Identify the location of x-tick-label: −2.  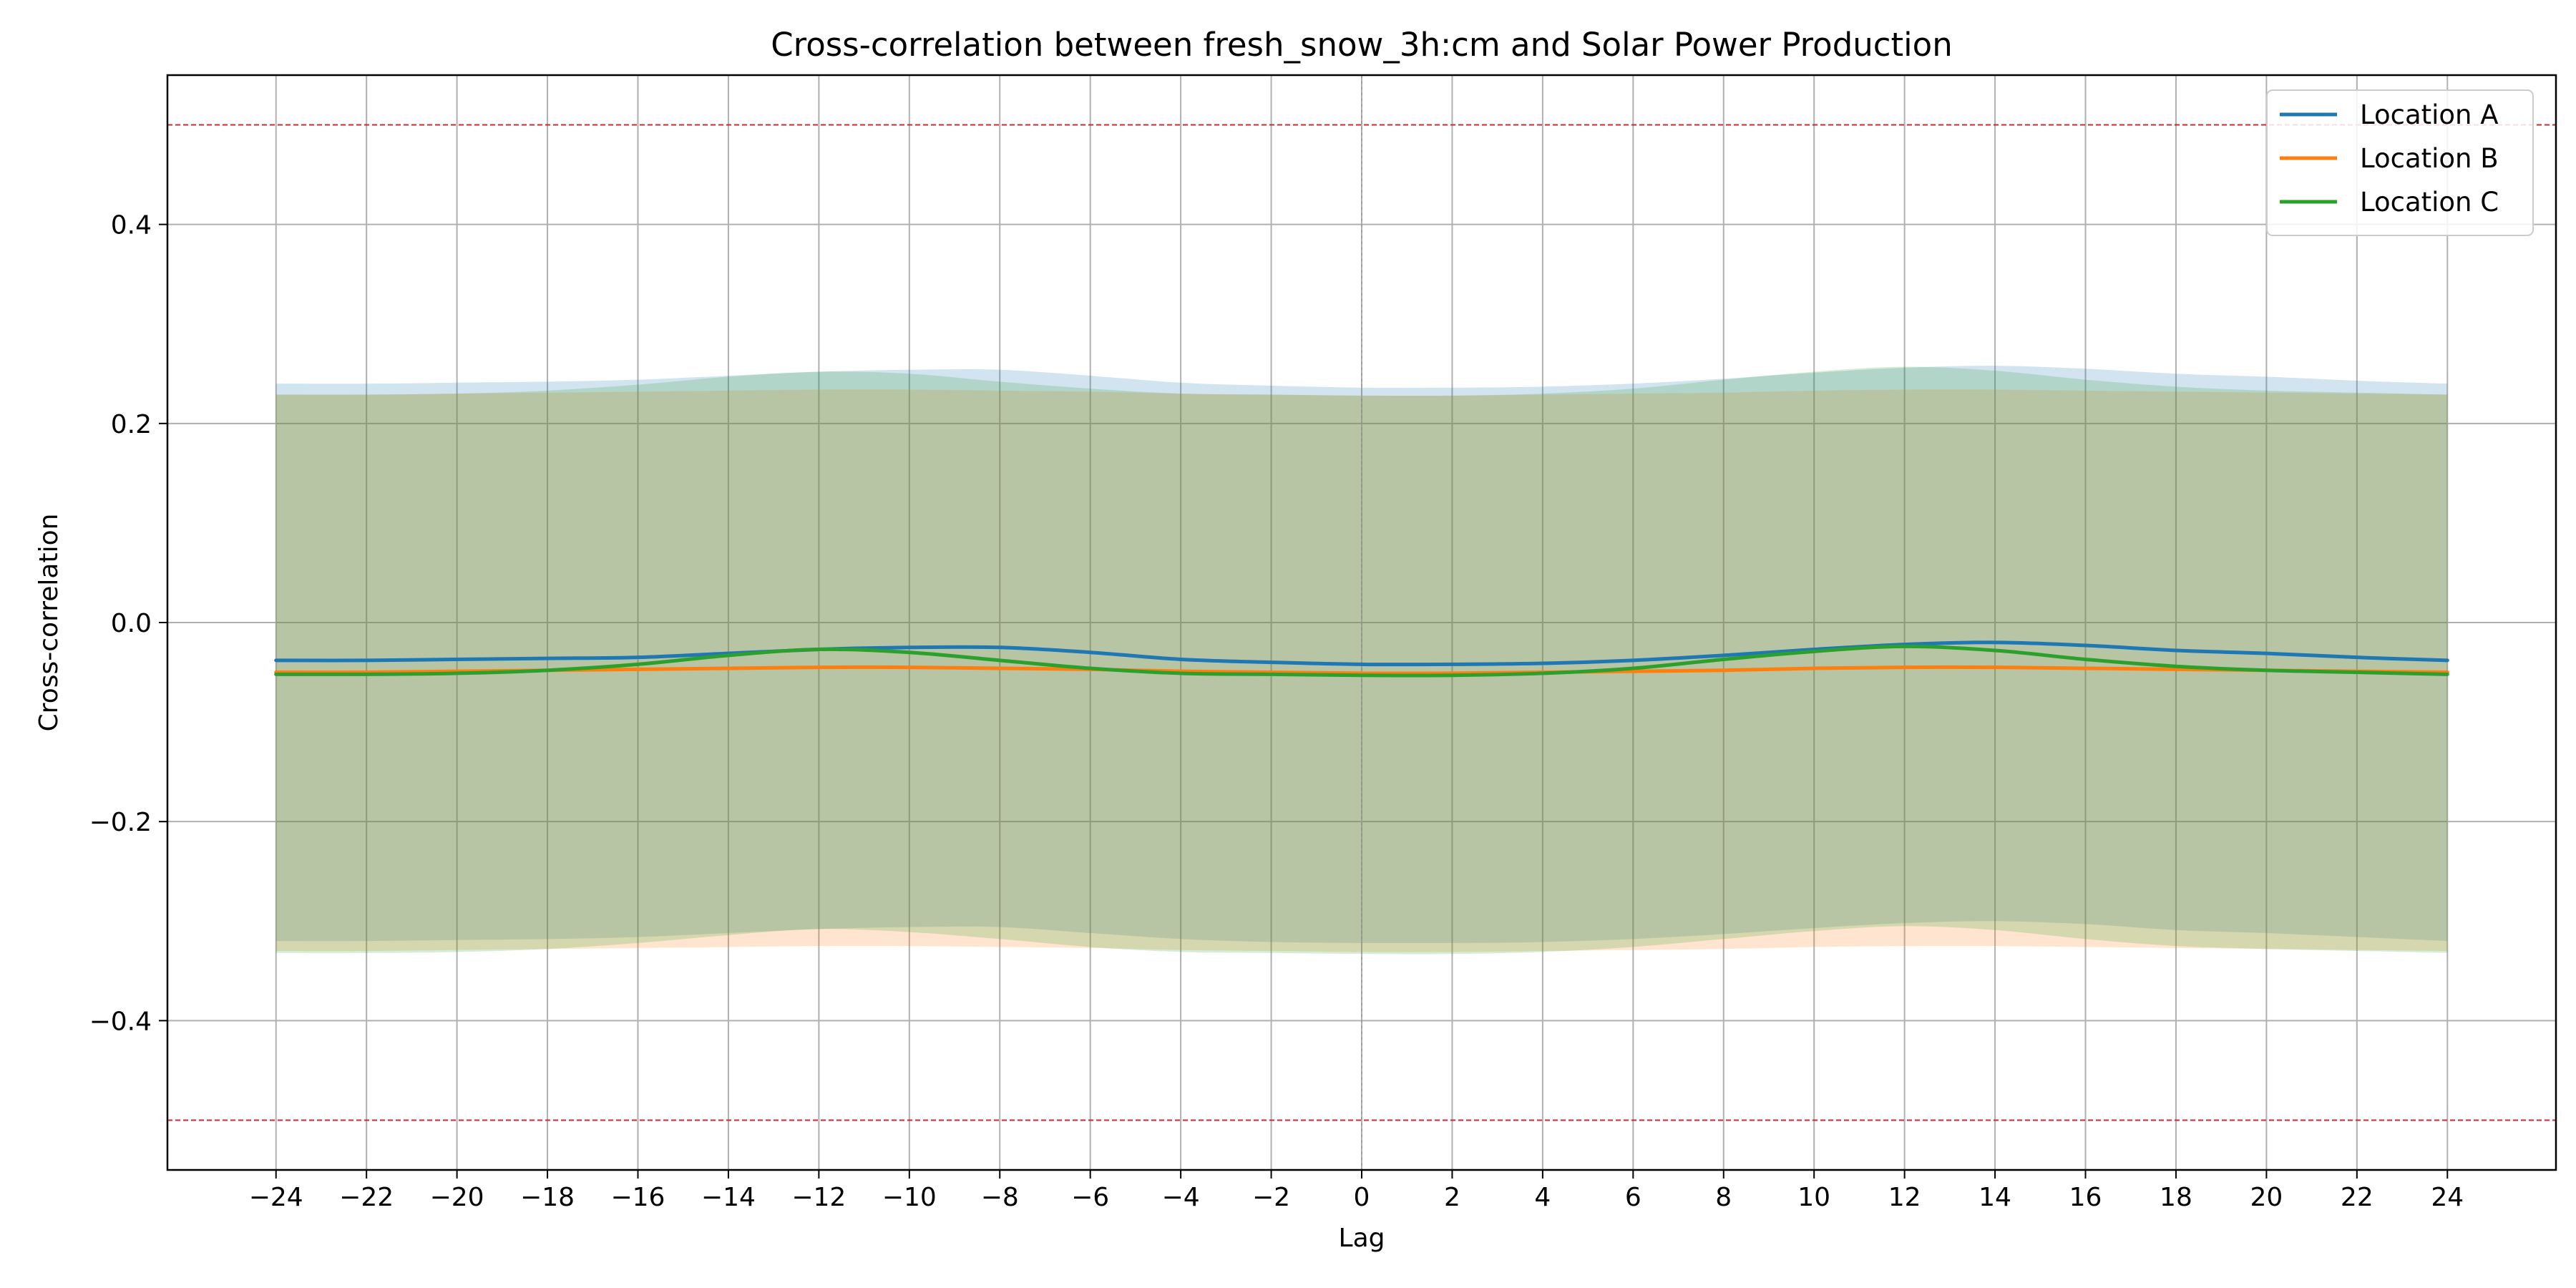
(1271, 1197).